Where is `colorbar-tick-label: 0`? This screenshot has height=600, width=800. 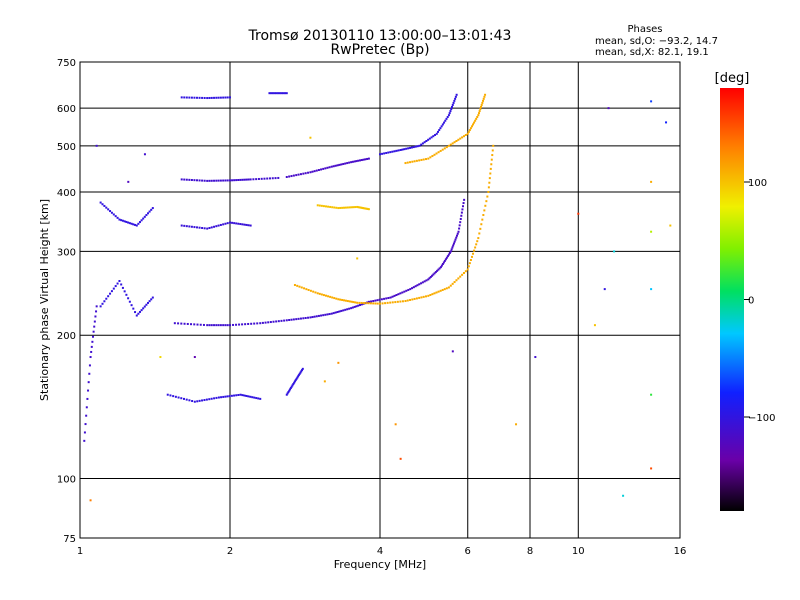
colorbar-tick-label: 0 is located at coordinates (751, 301).